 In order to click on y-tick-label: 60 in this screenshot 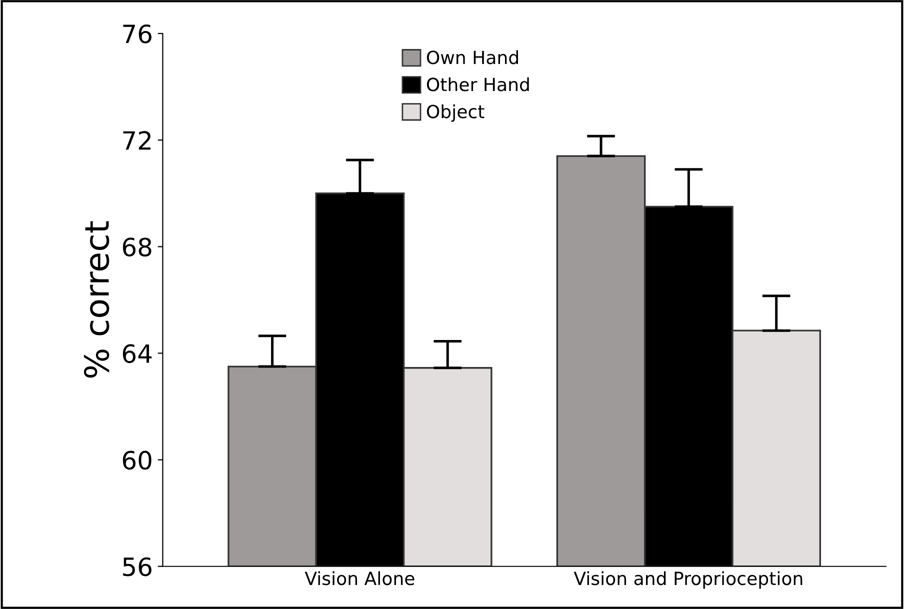, I will do `click(137, 460)`.